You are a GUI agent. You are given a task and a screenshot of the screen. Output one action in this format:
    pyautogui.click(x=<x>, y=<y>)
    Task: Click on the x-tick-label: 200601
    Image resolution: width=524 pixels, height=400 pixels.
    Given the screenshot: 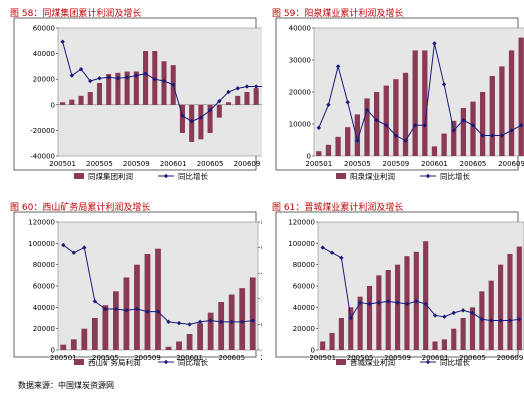 What is the action you would take?
    pyautogui.click(x=189, y=358)
    